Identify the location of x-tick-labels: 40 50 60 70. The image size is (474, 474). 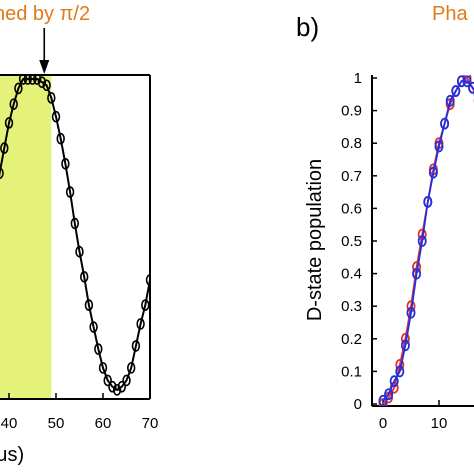
(80, 412).